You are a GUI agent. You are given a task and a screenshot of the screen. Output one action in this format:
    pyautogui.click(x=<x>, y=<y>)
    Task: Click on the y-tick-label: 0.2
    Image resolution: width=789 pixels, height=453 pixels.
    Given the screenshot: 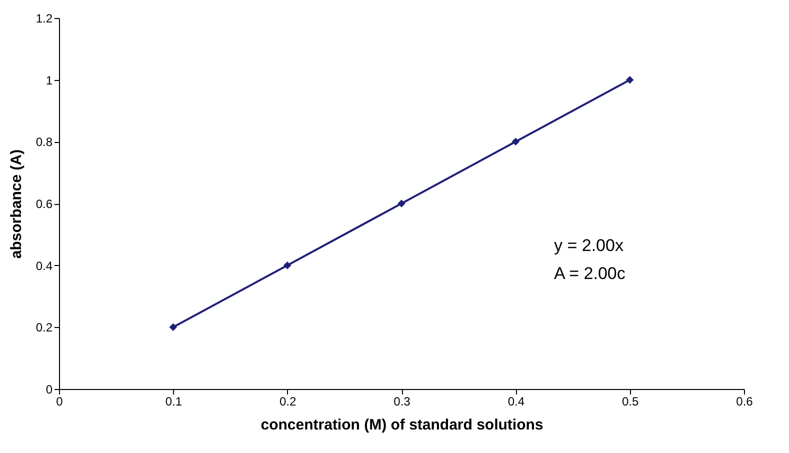 What is the action you would take?
    pyautogui.click(x=44, y=327)
    